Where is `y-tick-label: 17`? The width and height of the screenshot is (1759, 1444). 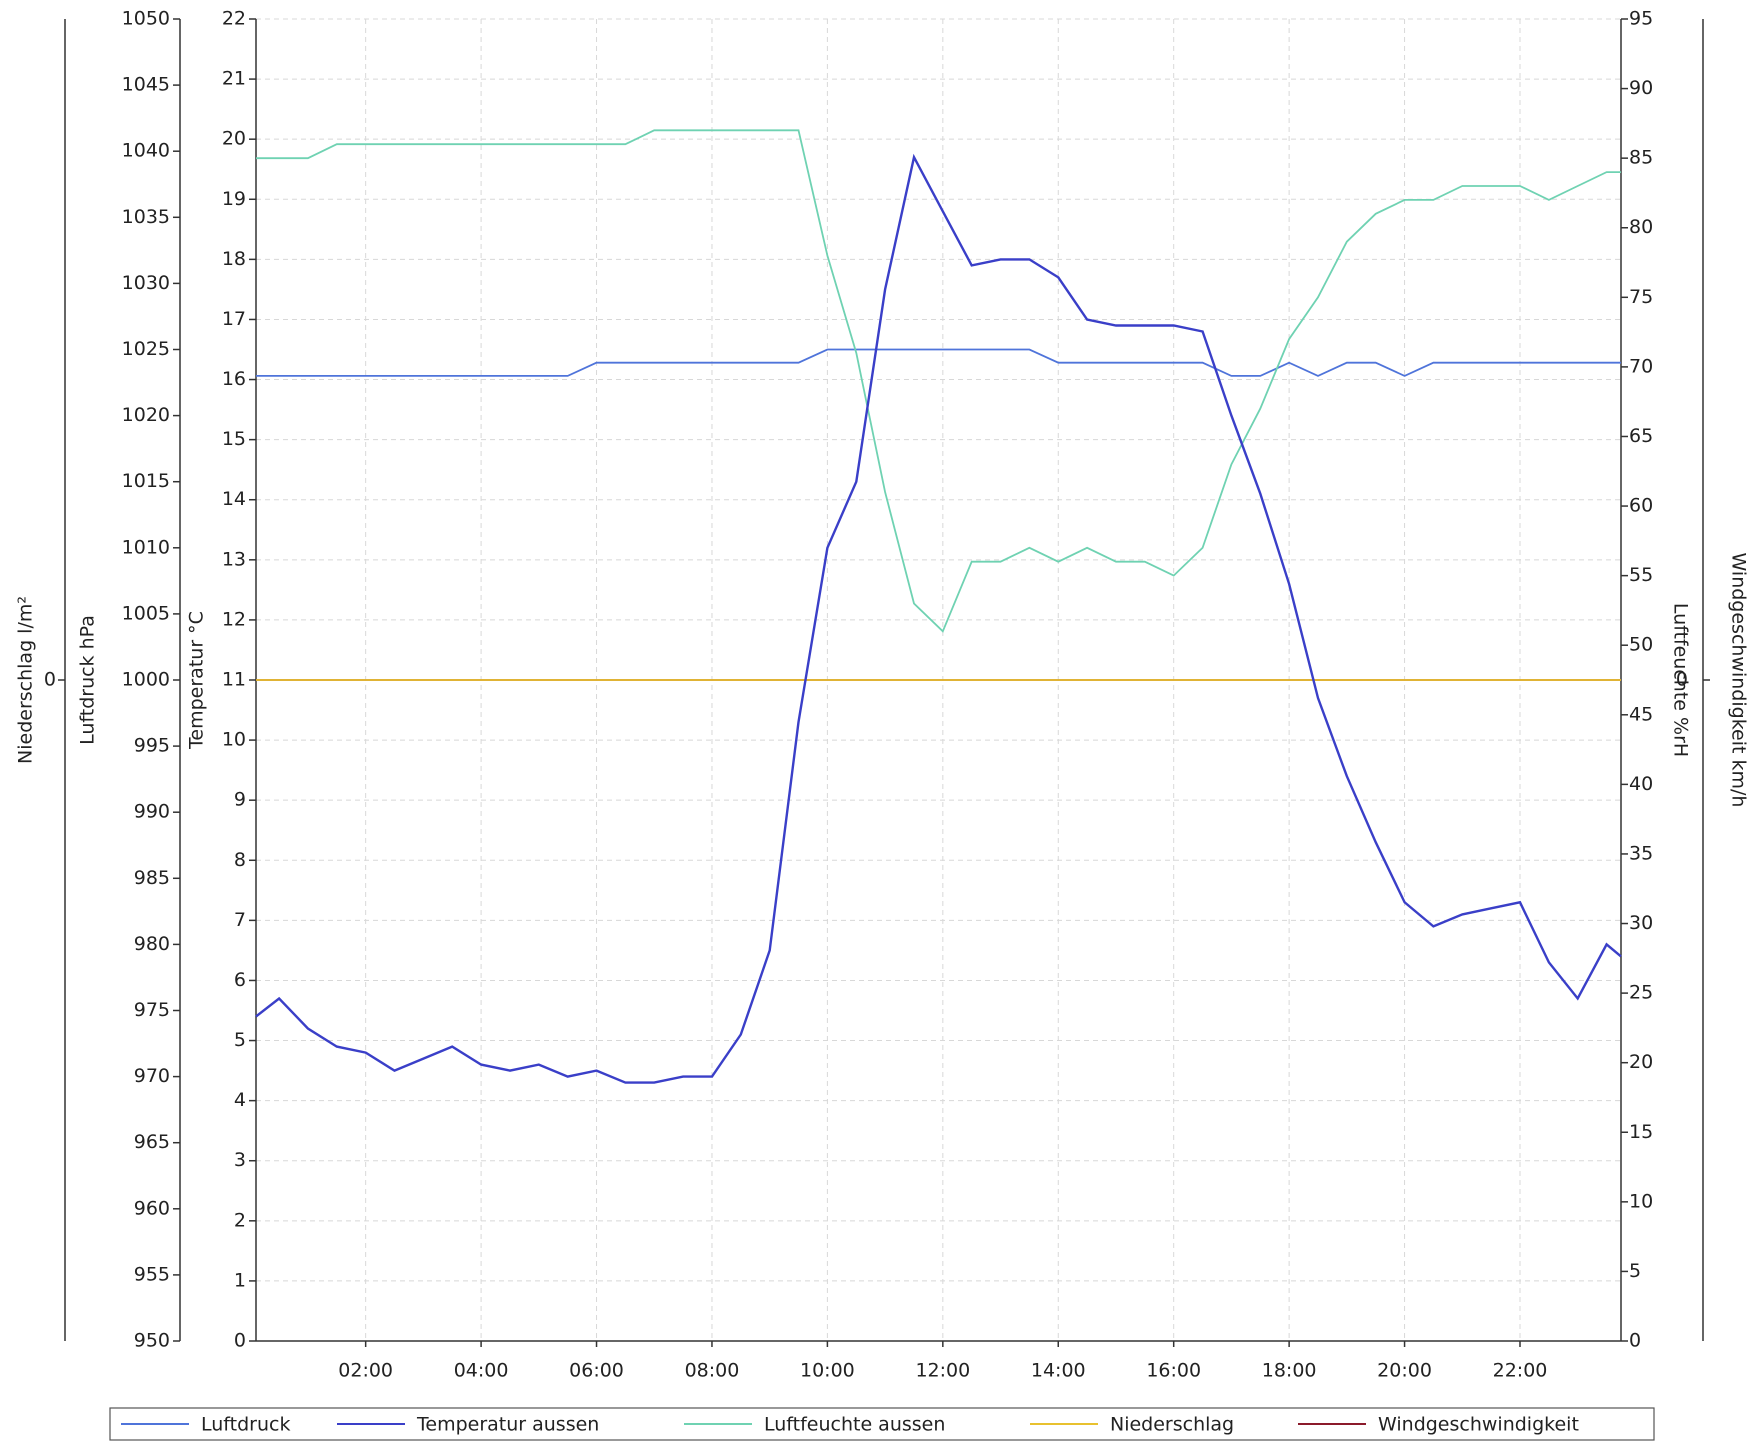 y-tick-label: 17 is located at coordinates (234, 319).